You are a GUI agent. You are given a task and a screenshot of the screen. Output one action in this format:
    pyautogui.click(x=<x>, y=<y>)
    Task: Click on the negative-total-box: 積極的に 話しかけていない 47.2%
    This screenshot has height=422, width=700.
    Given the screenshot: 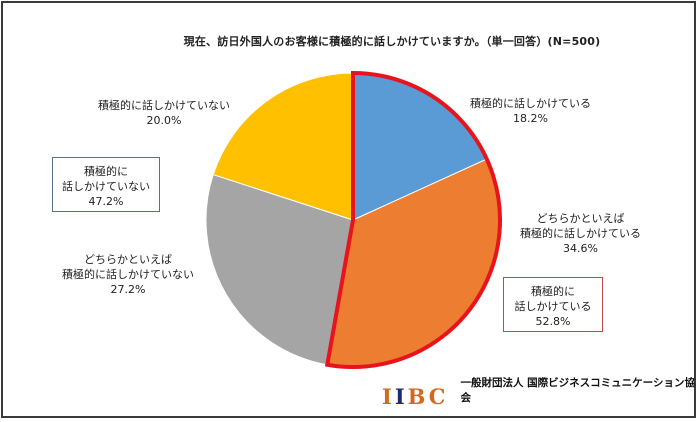 What is the action you would take?
    pyautogui.click(x=106, y=184)
    